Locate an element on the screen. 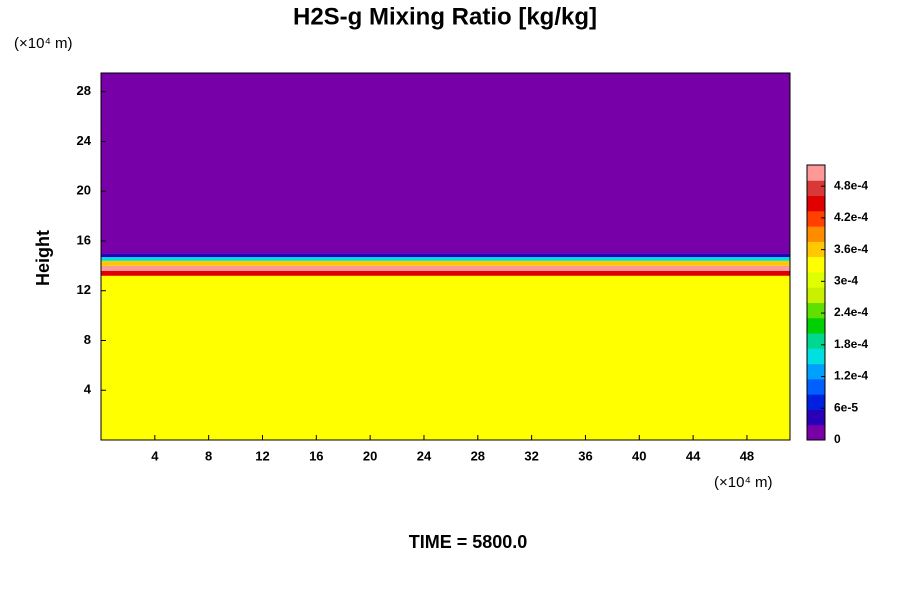 The width and height of the screenshot is (900, 605). x-tick-label: 48 is located at coordinates (747, 455).